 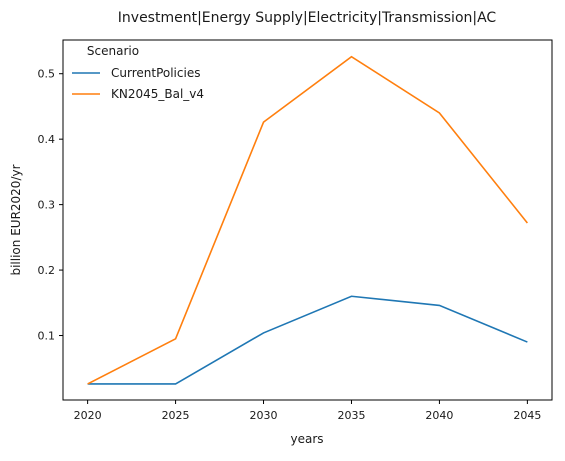 I want to click on x-tick-label: 2020, so click(x=88, y=415).